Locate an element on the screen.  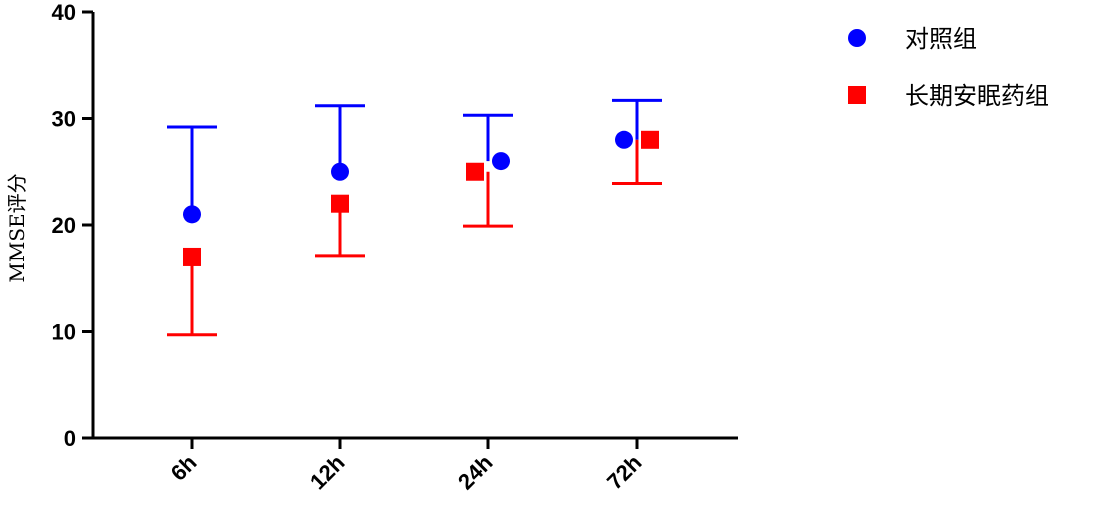
x-tick-label: 72h is located at coordinates (624, 472).